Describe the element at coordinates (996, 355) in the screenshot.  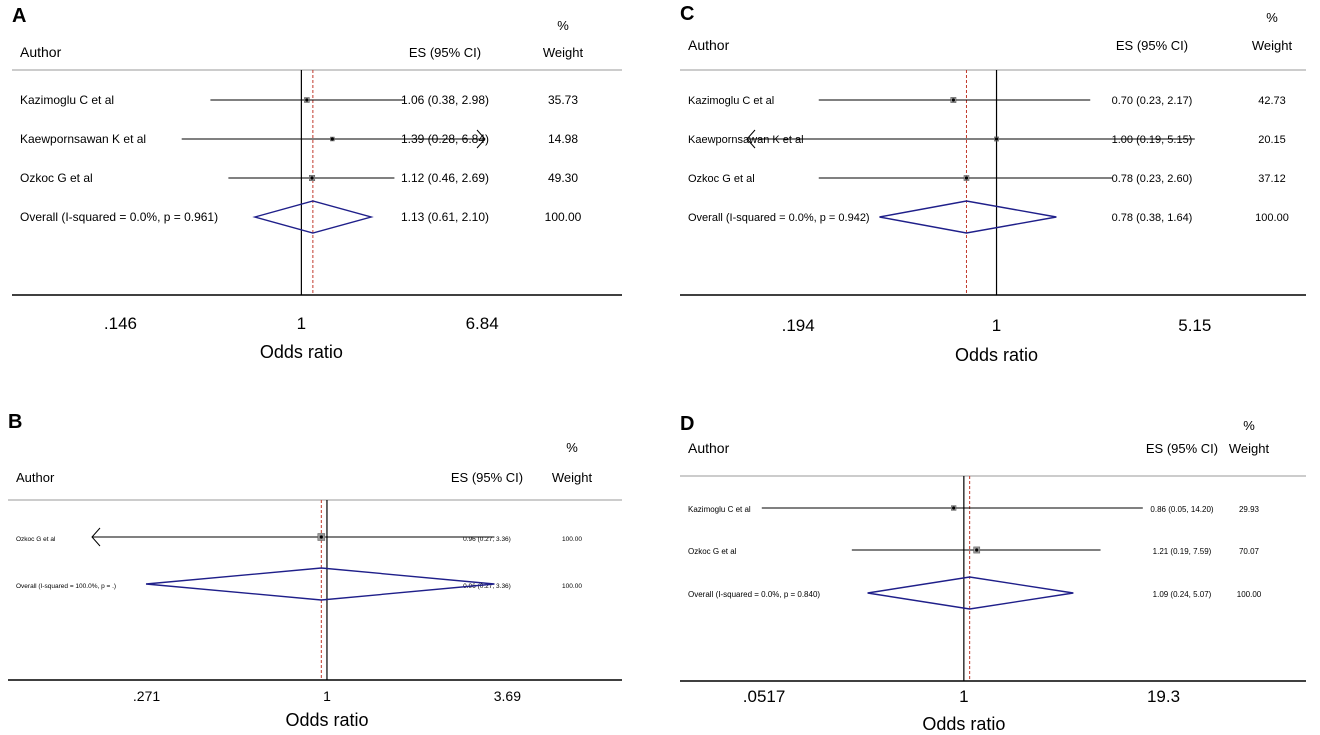
I see `panel-c-xlabel: Odds ratio` at that location.